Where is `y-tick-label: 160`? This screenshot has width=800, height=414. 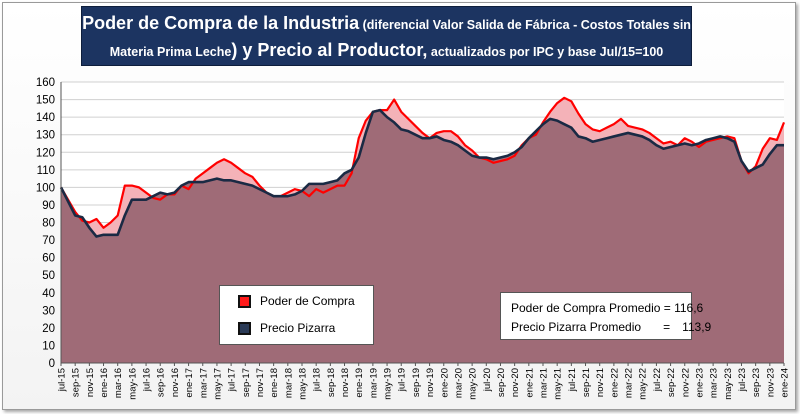 y-tick-label: 160 is located at coordinates (45, 83).